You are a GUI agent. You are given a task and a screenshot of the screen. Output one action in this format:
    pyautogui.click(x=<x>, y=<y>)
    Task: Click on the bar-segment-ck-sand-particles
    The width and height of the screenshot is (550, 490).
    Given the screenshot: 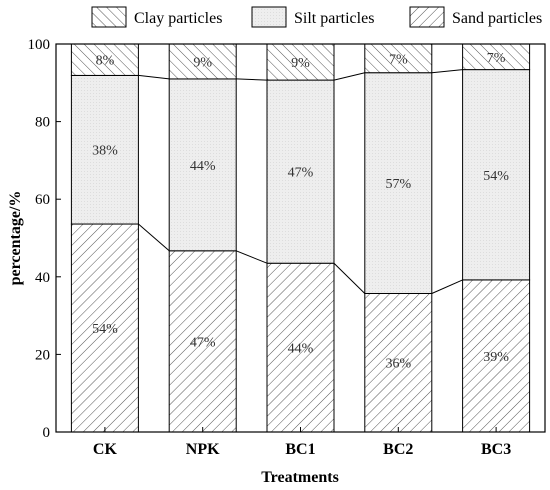 What is the action you would take?
    pyautogui.click(x=104, y=328)
    